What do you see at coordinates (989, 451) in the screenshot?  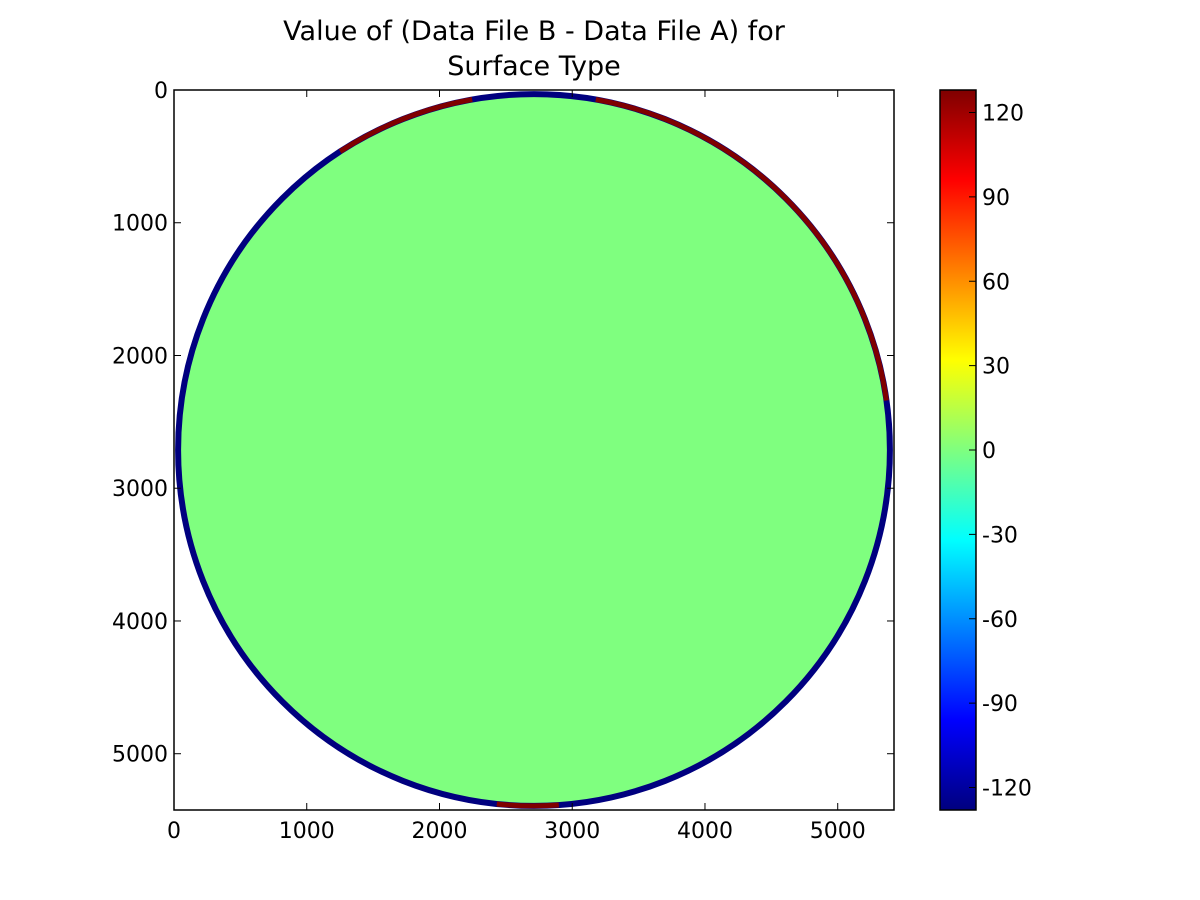 I see `colorbar-tick-label-4: 0` at bounding box center [989, 451].